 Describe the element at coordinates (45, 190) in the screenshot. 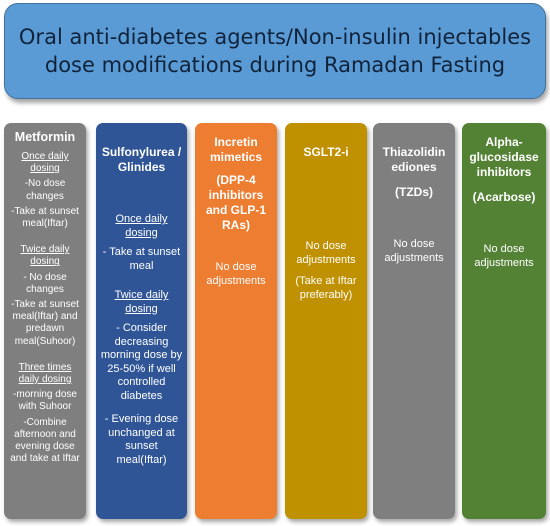

I see `metformin-once-note-1: -No dose changes` at that location.